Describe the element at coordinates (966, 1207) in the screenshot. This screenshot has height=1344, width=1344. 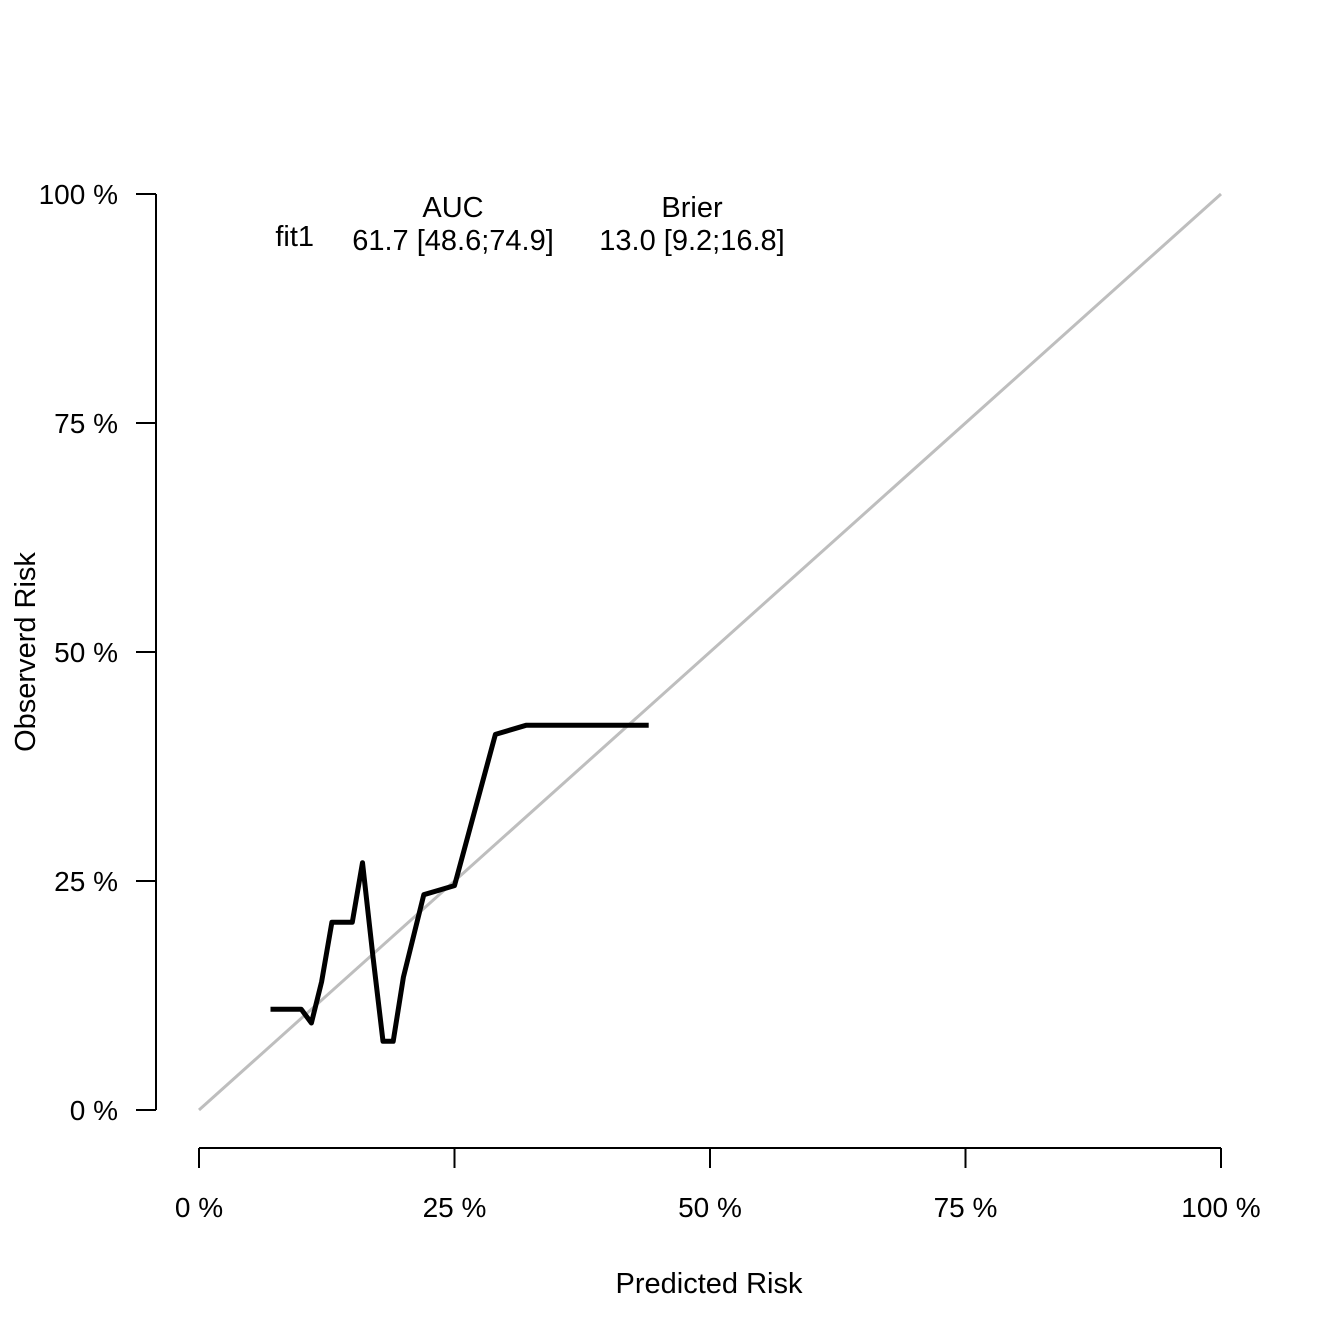
I see `x-tick-label: 75 %` at that location.